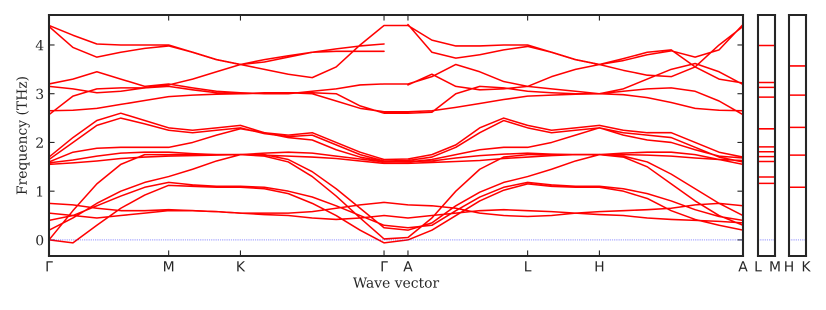 This screenshot has height=310, width=826. I want to click on x-axis-title: Wave vector, so click(396, 283).